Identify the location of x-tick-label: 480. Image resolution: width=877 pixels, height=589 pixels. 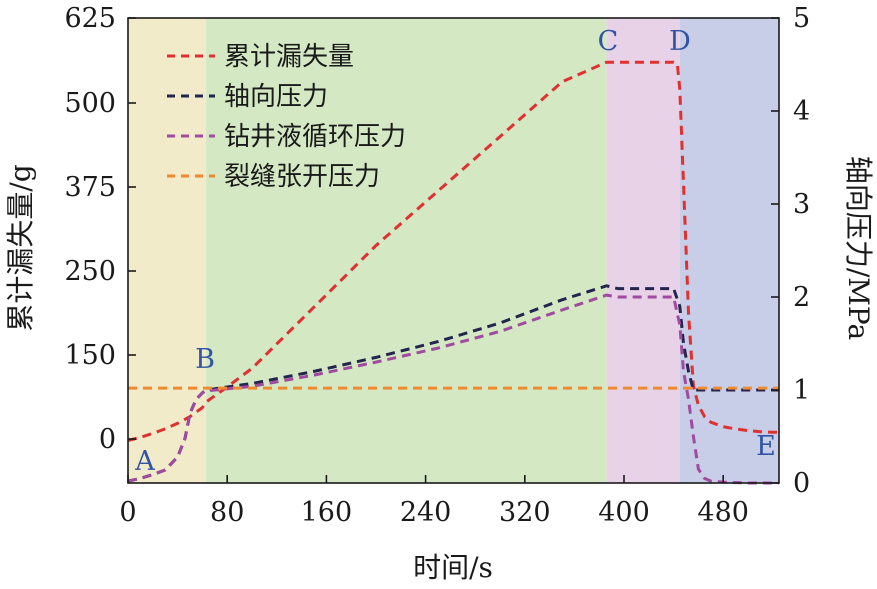
(723, 512).